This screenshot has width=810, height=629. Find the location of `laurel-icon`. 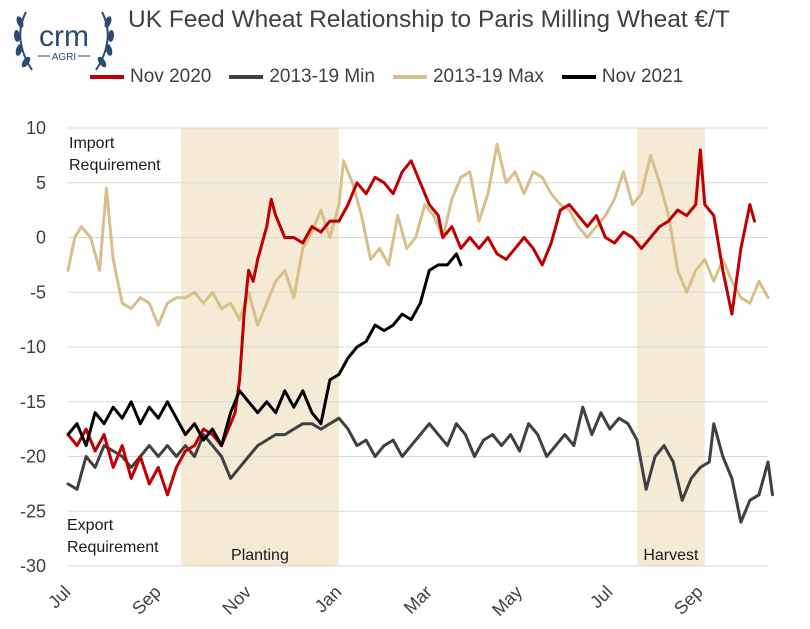

laurel-icon is located at coordinates (64, 41).